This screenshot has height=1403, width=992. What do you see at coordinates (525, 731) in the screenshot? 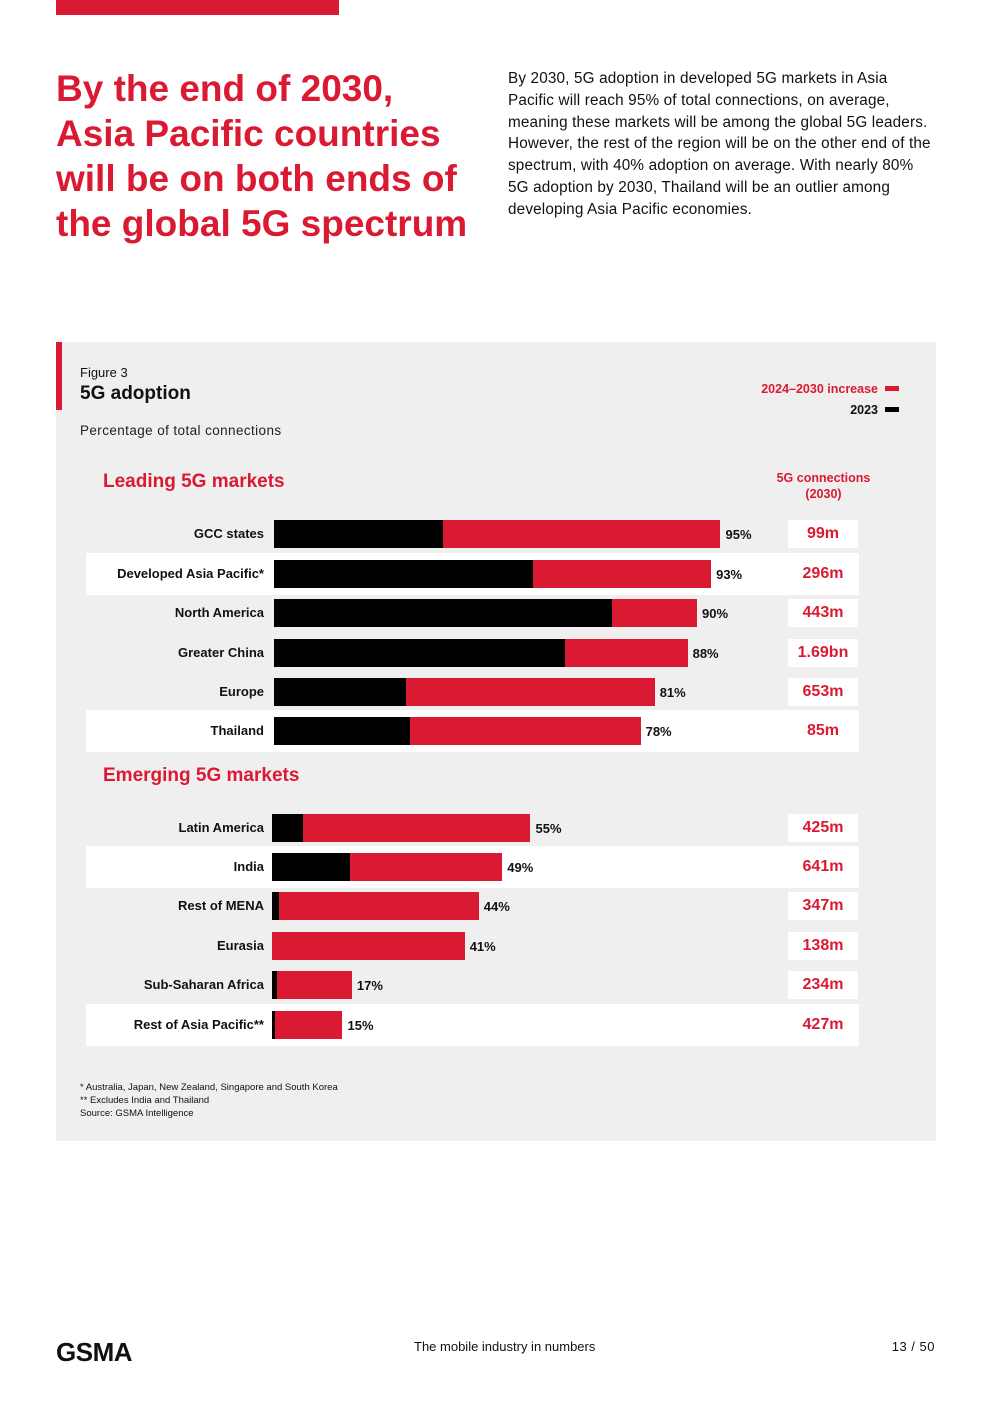
I see `bar-increase-thailand` at bounding box center [525, 731].